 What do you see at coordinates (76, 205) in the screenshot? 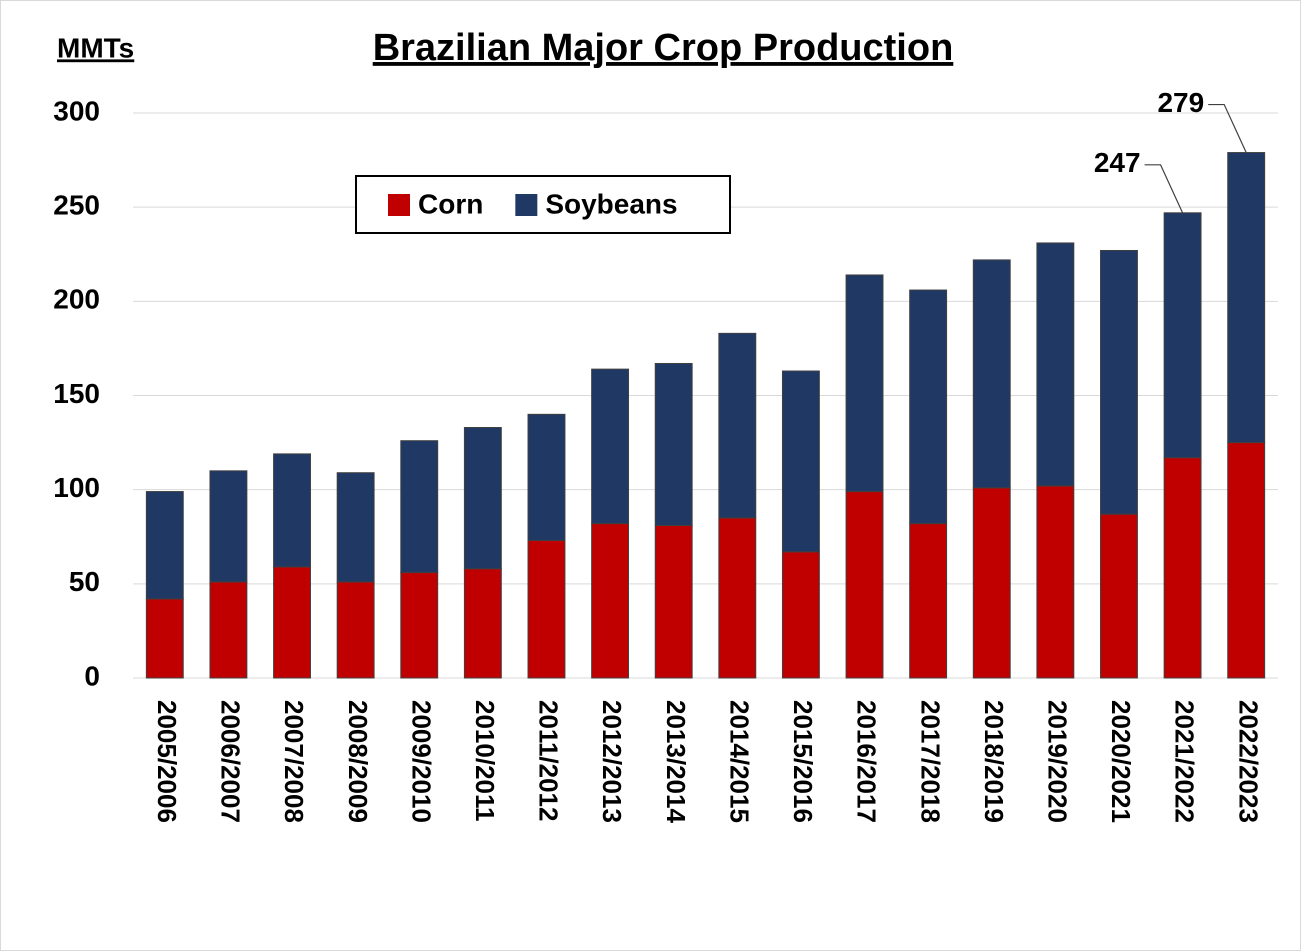
I see `y-tick-label: 250` at bounding box center [76, 205].